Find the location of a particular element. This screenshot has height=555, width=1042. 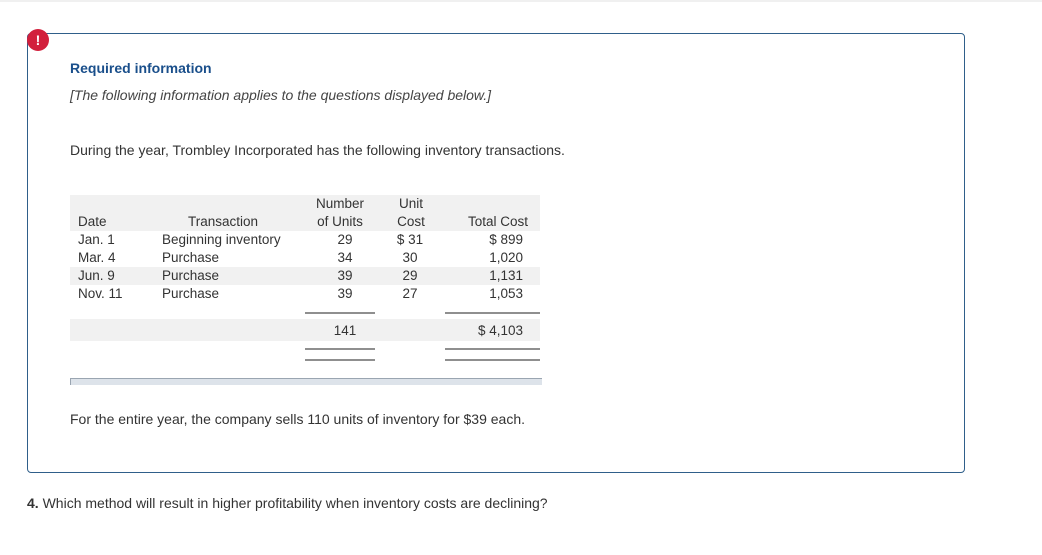

total-units: 141 is located at coordinates (345, 330).